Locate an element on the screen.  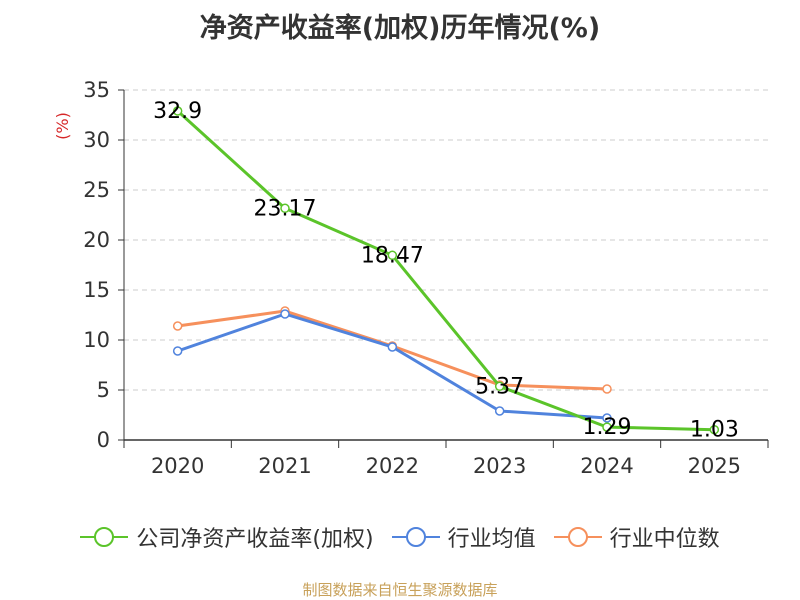
data-label: 23.17 is located at coordinates (285, 208).